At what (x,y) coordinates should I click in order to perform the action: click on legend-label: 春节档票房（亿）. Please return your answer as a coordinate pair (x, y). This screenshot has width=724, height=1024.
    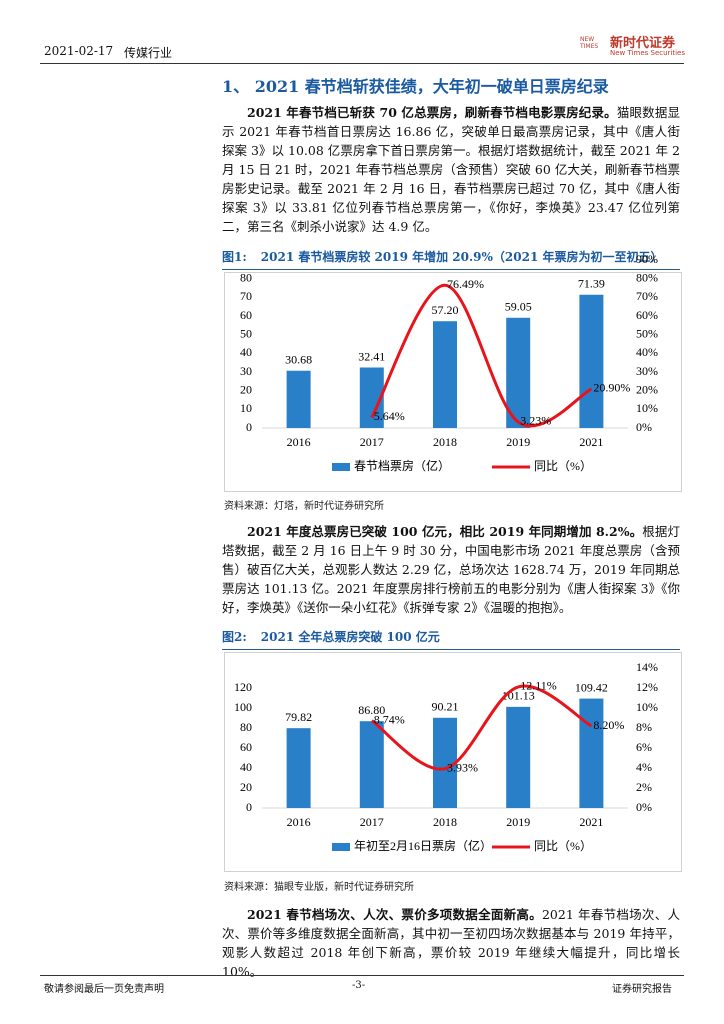
    Looking at the image, I should click on (402, 465).